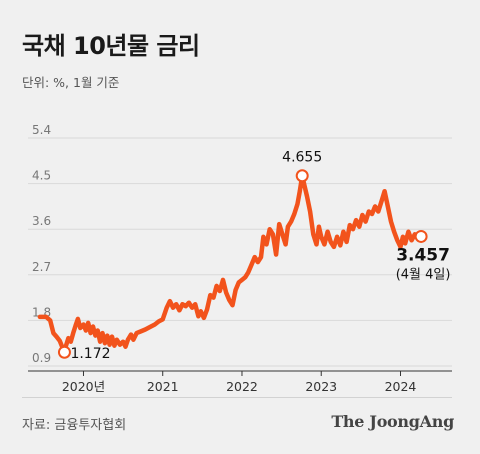 This screenshot has width=480, height=454. I want to click on x-axis: 2020년 2021 2022 2023 2024, so click(240, 382).